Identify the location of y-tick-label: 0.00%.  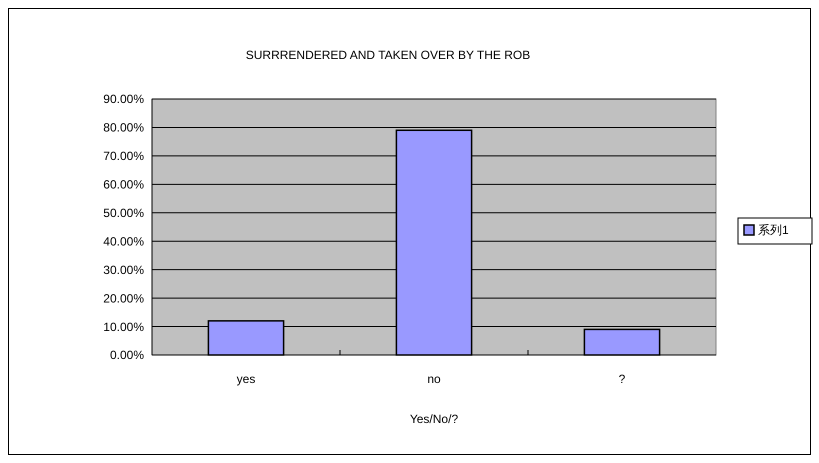
(127, 355).